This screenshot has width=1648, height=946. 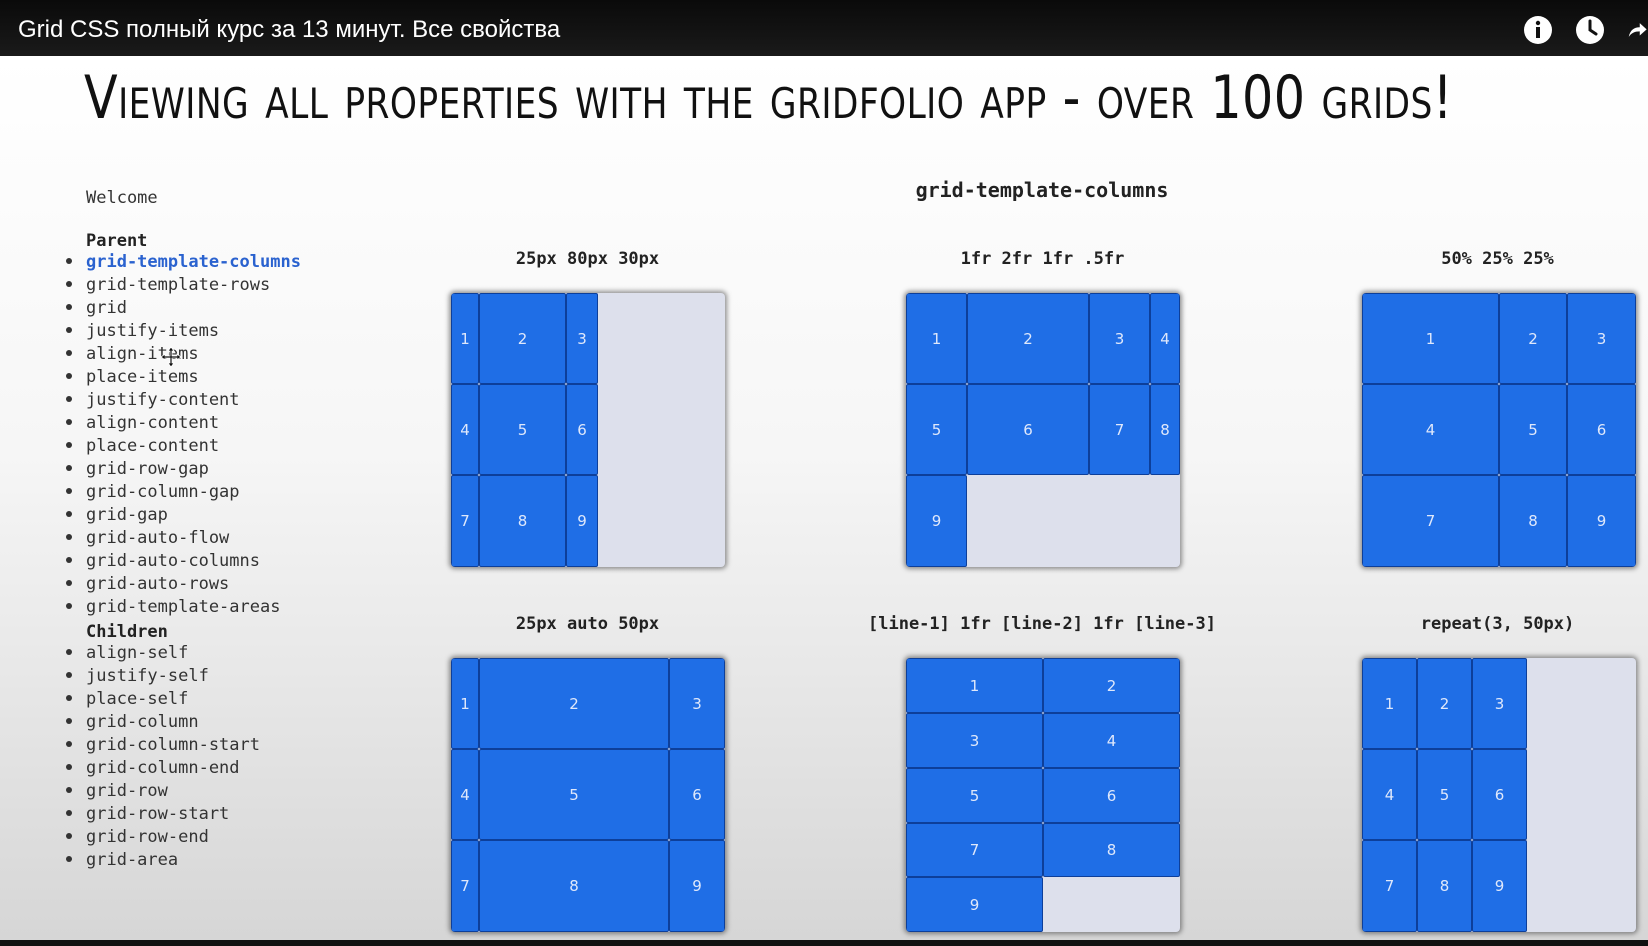 What do you see at coordinates (163, 837) in the screenshot?
I see `sidebar-item-grid-row-end: grid-row-end` at bounding box center [163, 837].